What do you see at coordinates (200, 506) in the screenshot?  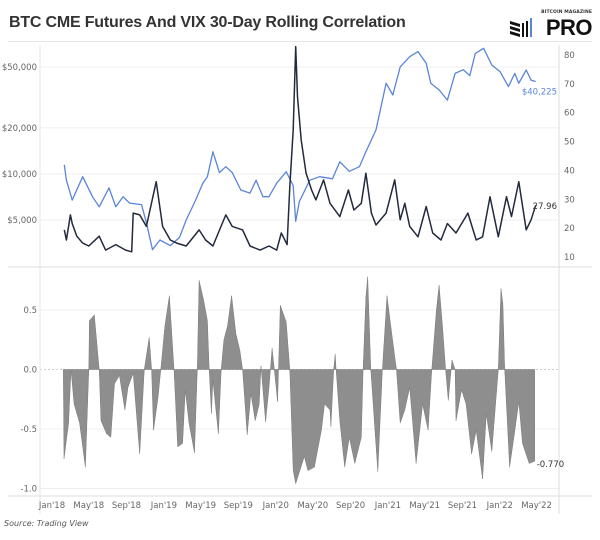 I see `x-axis-tick-label: May'19` at bounding box center [200, 506].